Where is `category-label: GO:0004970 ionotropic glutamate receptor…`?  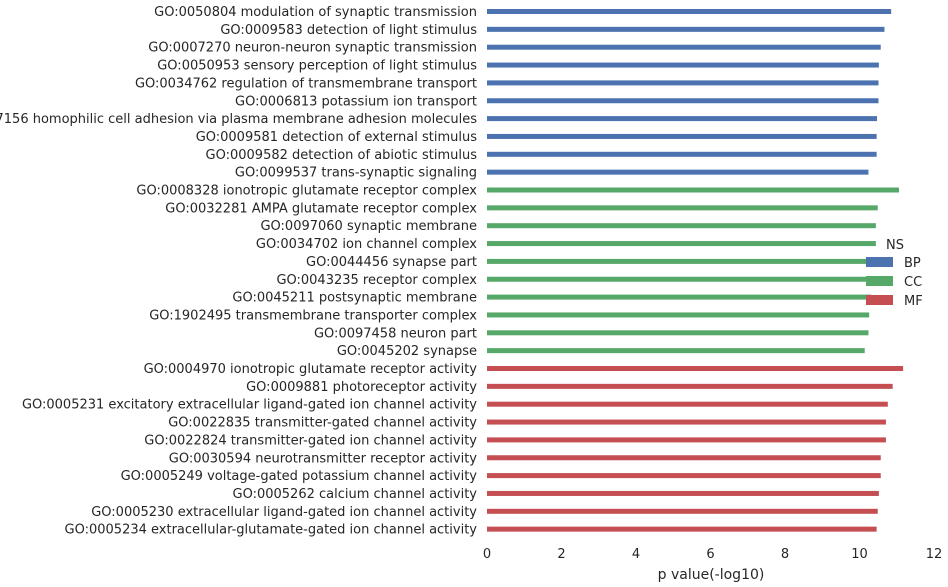
category-label: GO:0004970 ionotropic glutamate receptor… is located at coordinates (311, 369).